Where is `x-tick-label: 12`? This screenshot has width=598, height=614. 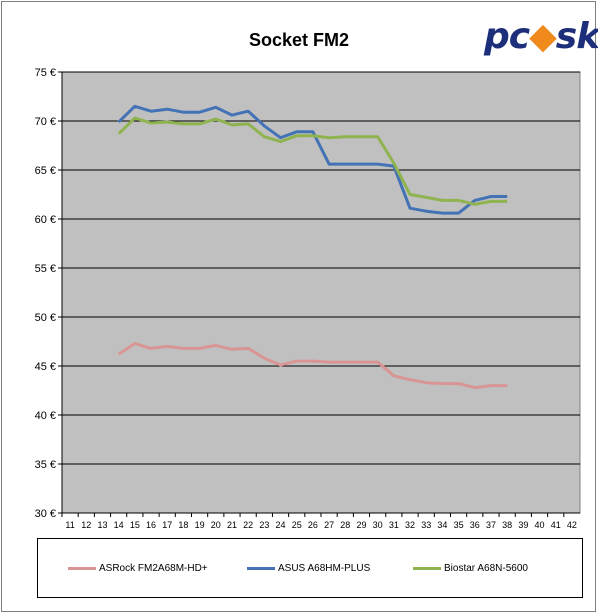 x-tick-label: 12 is located at coordinates (86, 525).